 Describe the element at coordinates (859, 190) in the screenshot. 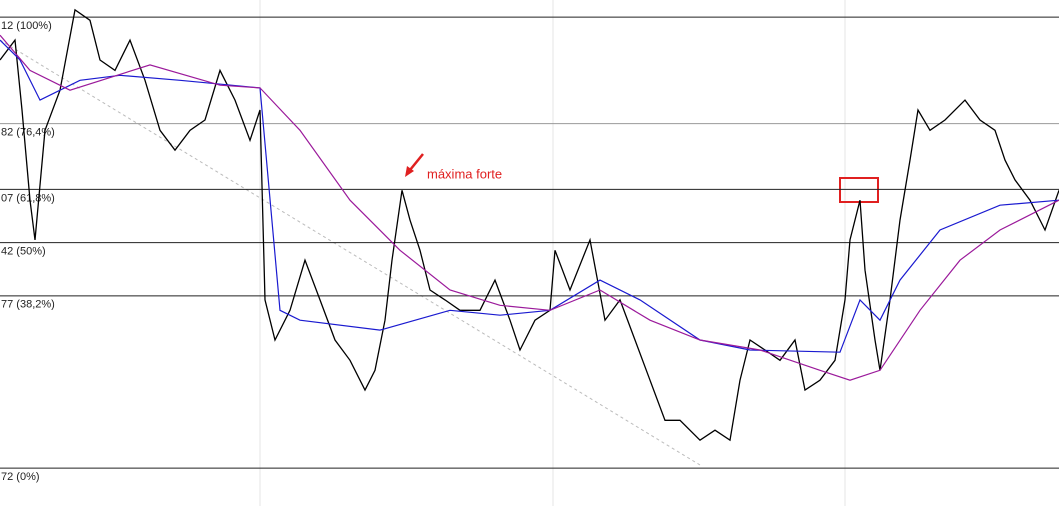

I see `highlight-box` at that location.